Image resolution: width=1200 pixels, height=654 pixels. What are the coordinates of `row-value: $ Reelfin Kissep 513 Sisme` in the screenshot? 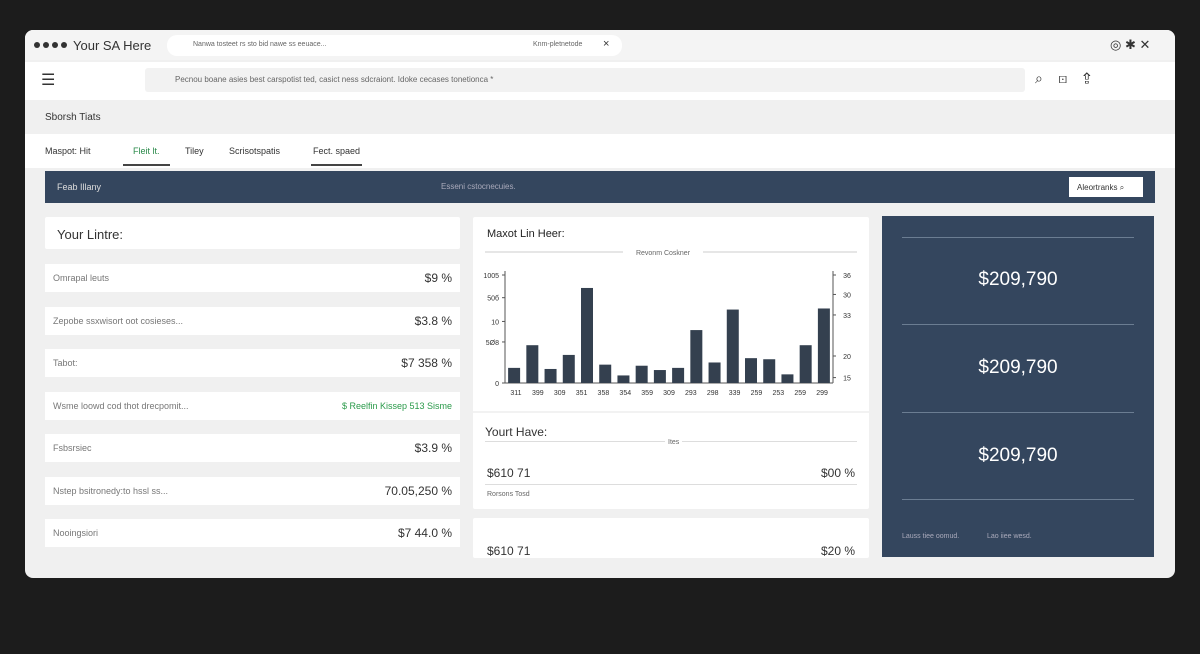 It's located at (396, 406).